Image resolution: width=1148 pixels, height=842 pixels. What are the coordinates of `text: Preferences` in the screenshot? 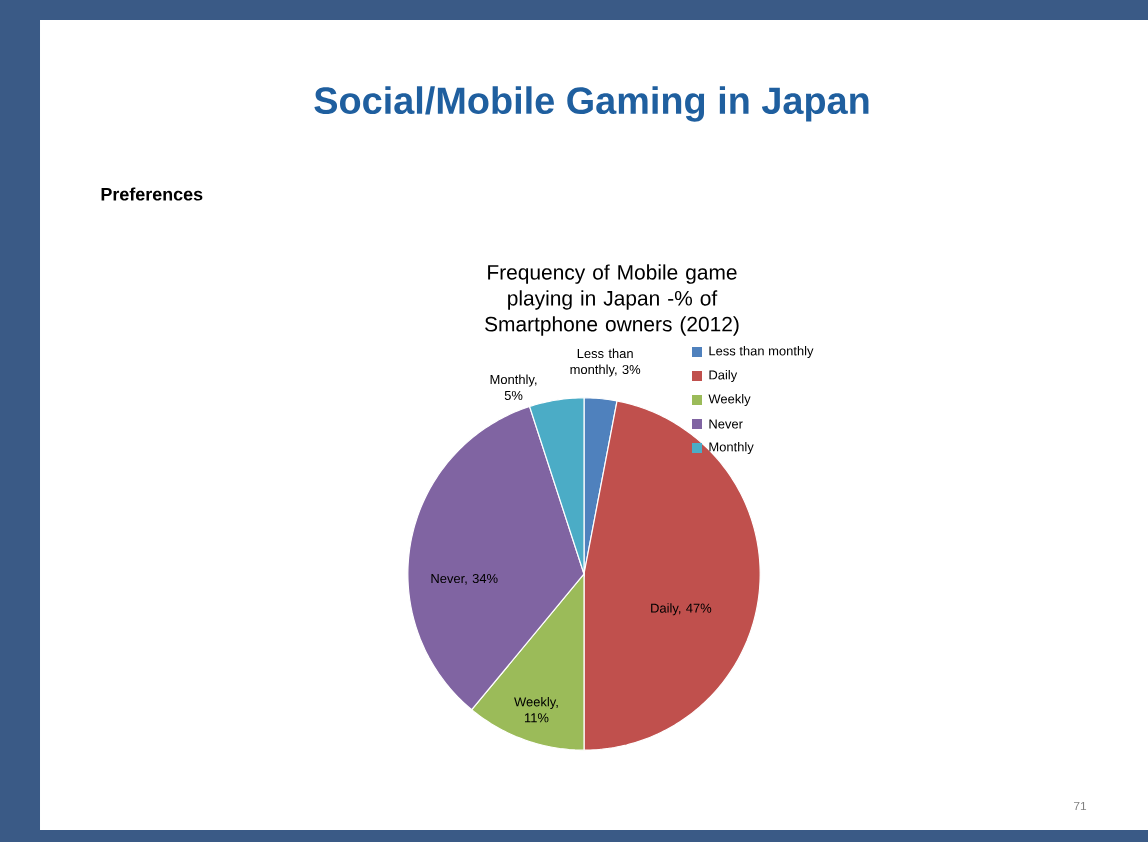 It's located at (152, 194).